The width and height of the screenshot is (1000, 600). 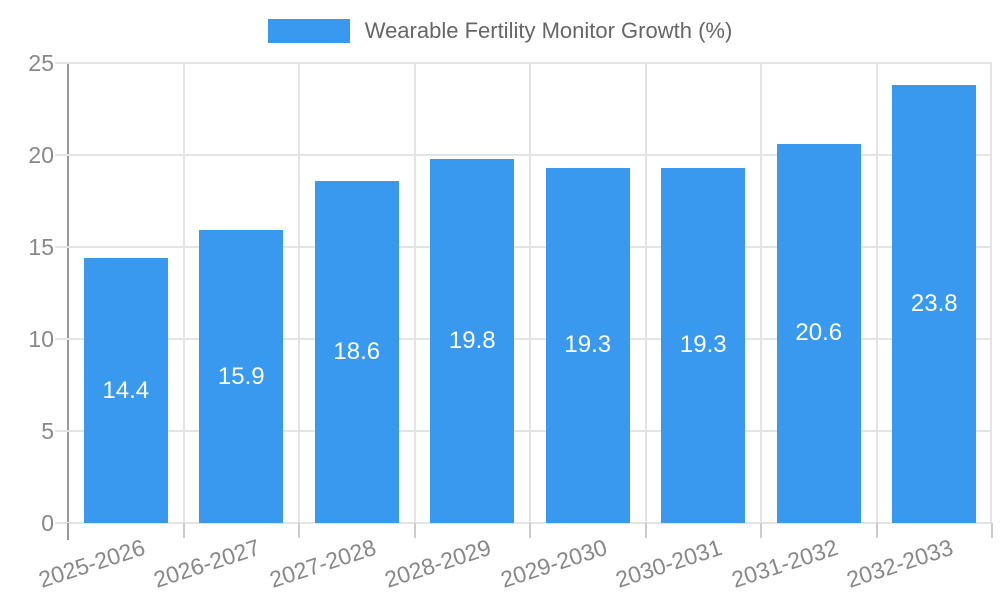 What do you see at coordinates (900, 563) in the screenshot?
I see `x-axis-category-label: 2032-2033` at bounding box center [900, 563].